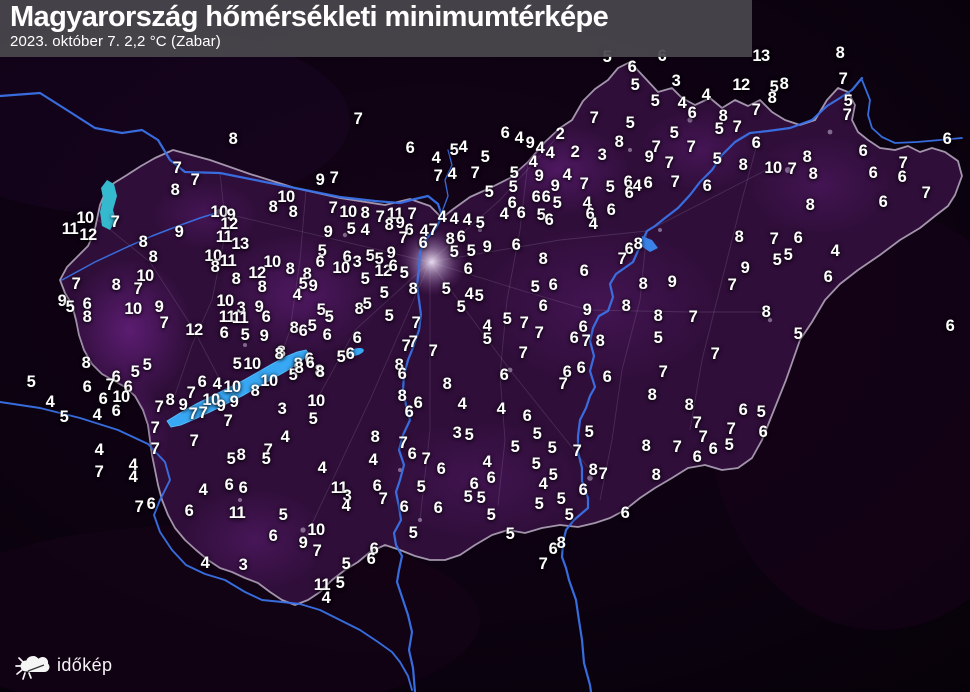  Describe the element at coordinates (175, 120) in the screenshot. I see `terrain-shade-nw` at that location.